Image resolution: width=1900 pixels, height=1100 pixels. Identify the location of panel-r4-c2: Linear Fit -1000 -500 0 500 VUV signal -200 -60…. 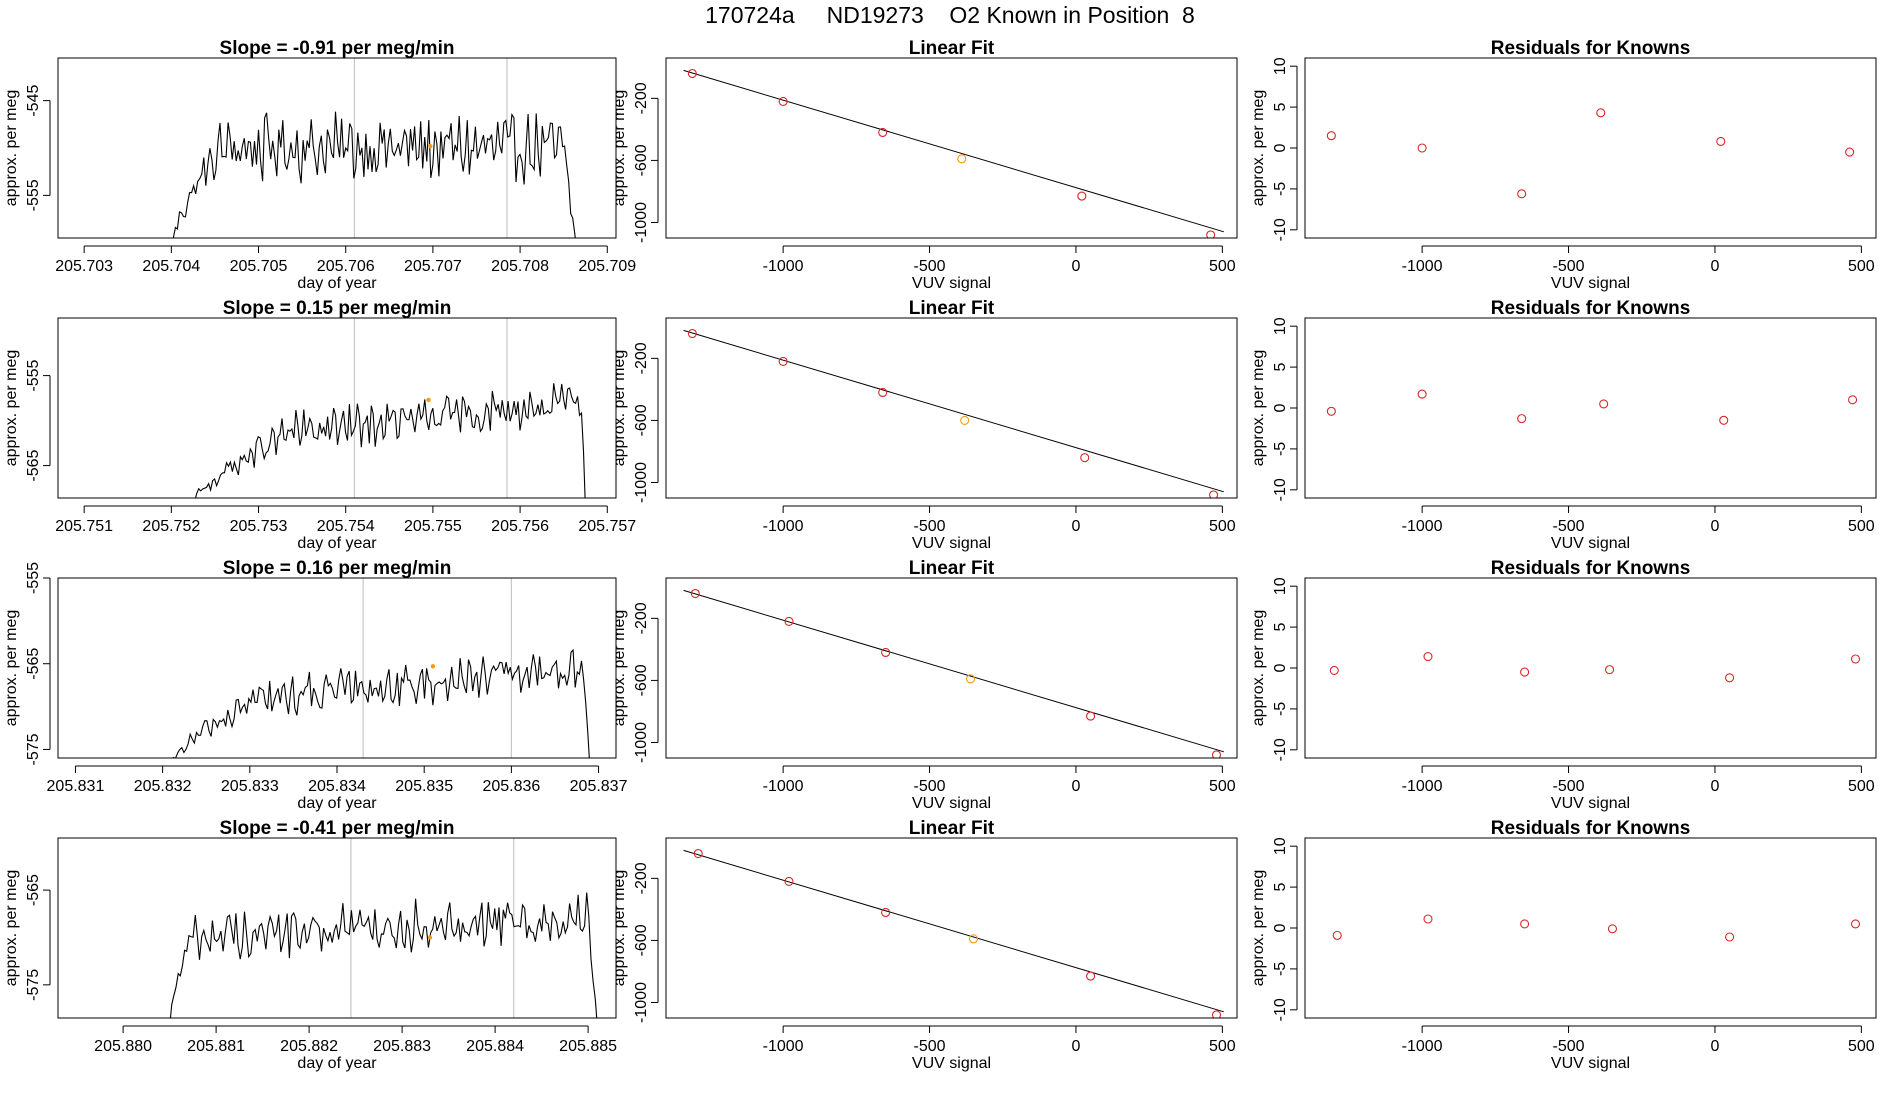
(924, 945).